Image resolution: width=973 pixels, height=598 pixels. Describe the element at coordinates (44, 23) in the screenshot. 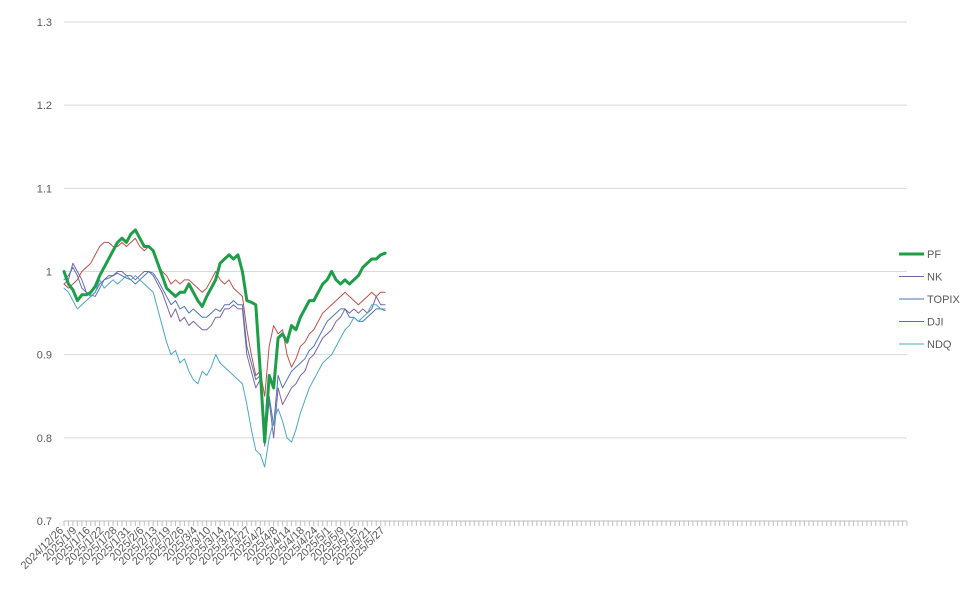

I see `y-tick-label: 1.3` at that location.